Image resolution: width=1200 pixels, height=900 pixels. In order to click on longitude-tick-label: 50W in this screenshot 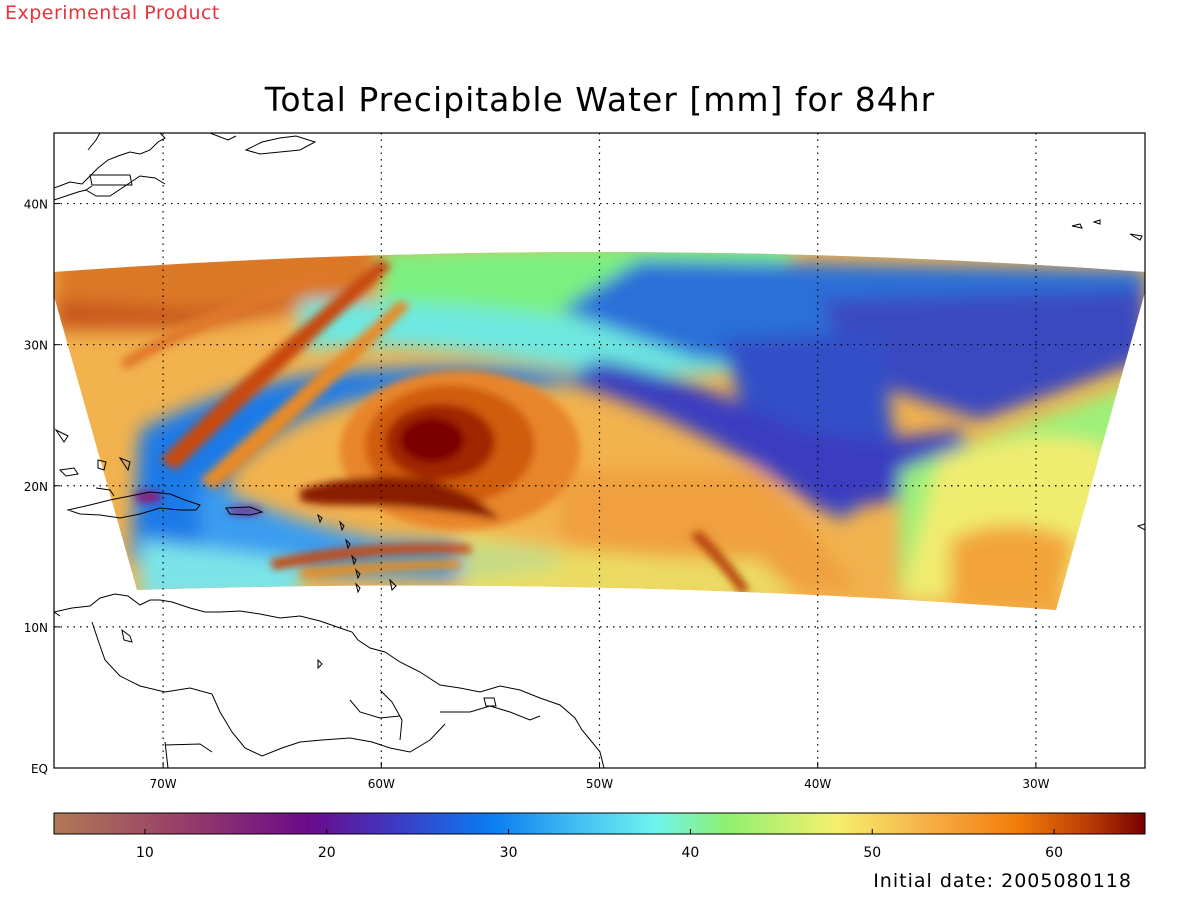, I will do `click(599, 784)`.